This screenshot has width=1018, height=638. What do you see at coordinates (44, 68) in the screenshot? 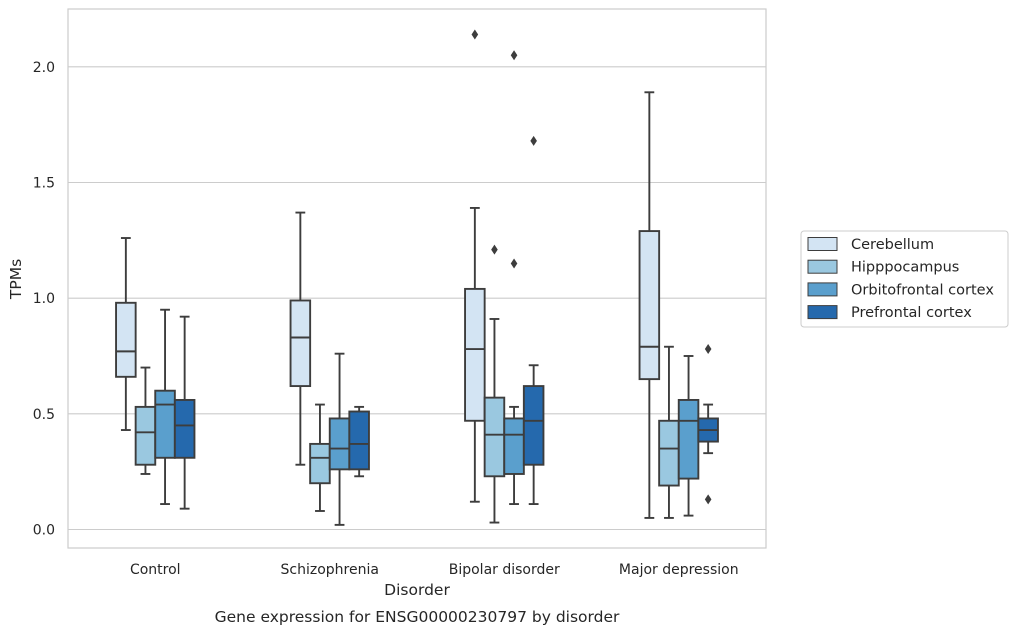
I see `y-tick-label: 2.0` at bounding box center [44, 68].